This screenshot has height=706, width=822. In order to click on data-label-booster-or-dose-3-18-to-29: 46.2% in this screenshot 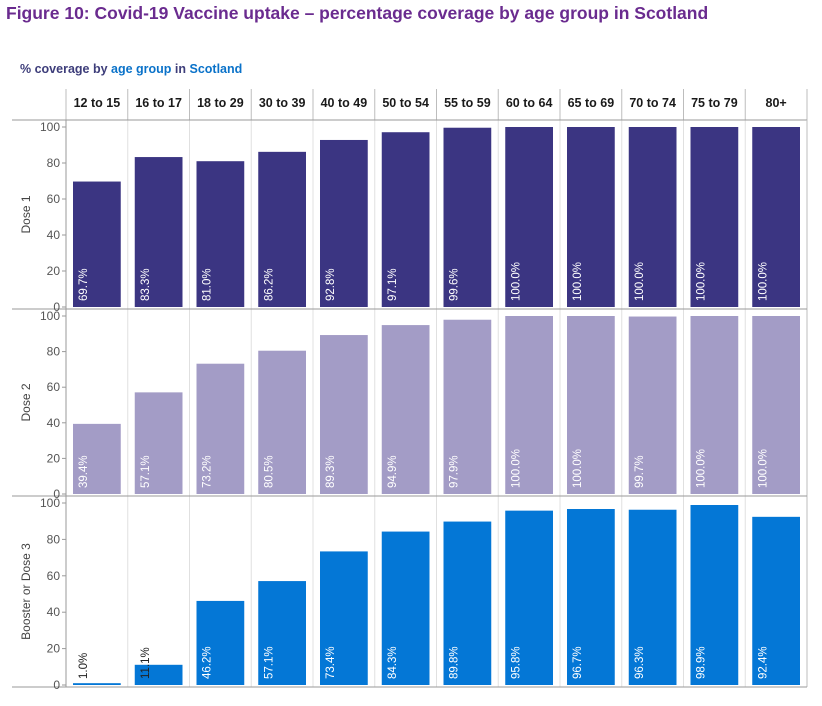, I will do `click(208, 662)`.